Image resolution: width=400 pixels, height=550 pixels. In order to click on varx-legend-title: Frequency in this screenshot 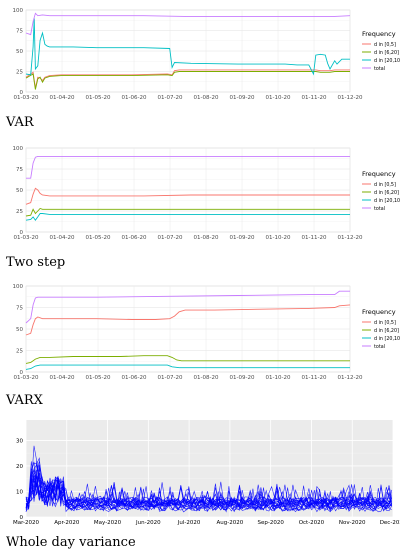, I will do `click(379, 312)`.